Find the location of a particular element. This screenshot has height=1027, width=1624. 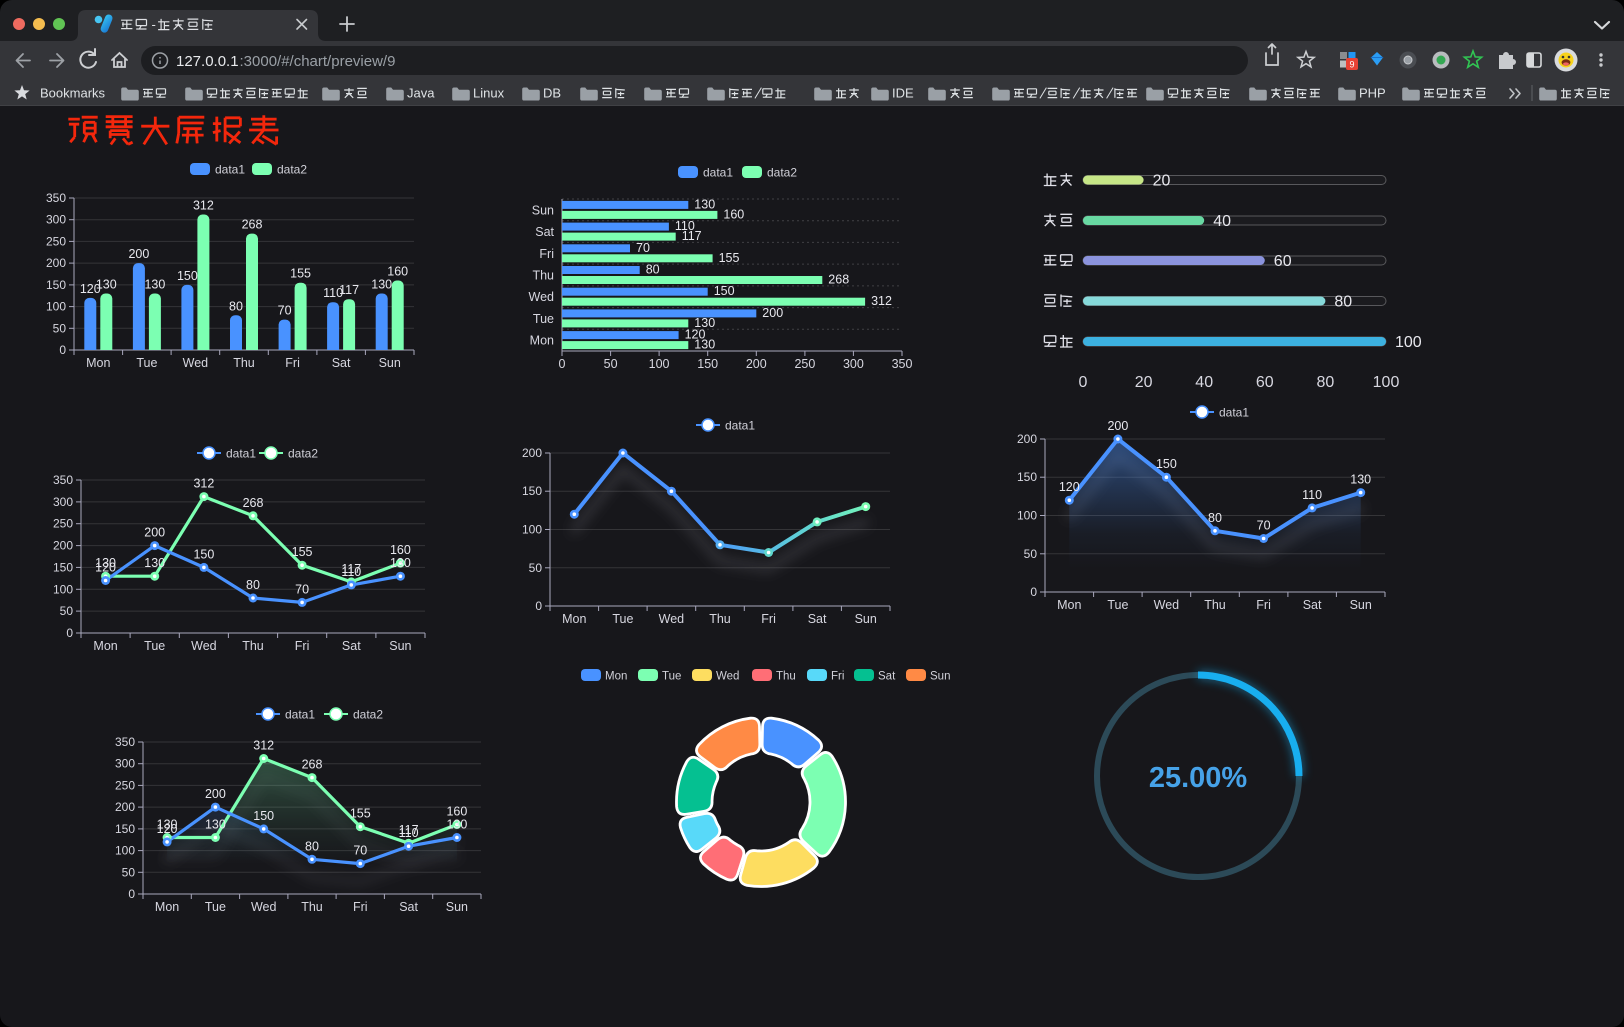

svg-text: Java is located at coordinates (421, 93).